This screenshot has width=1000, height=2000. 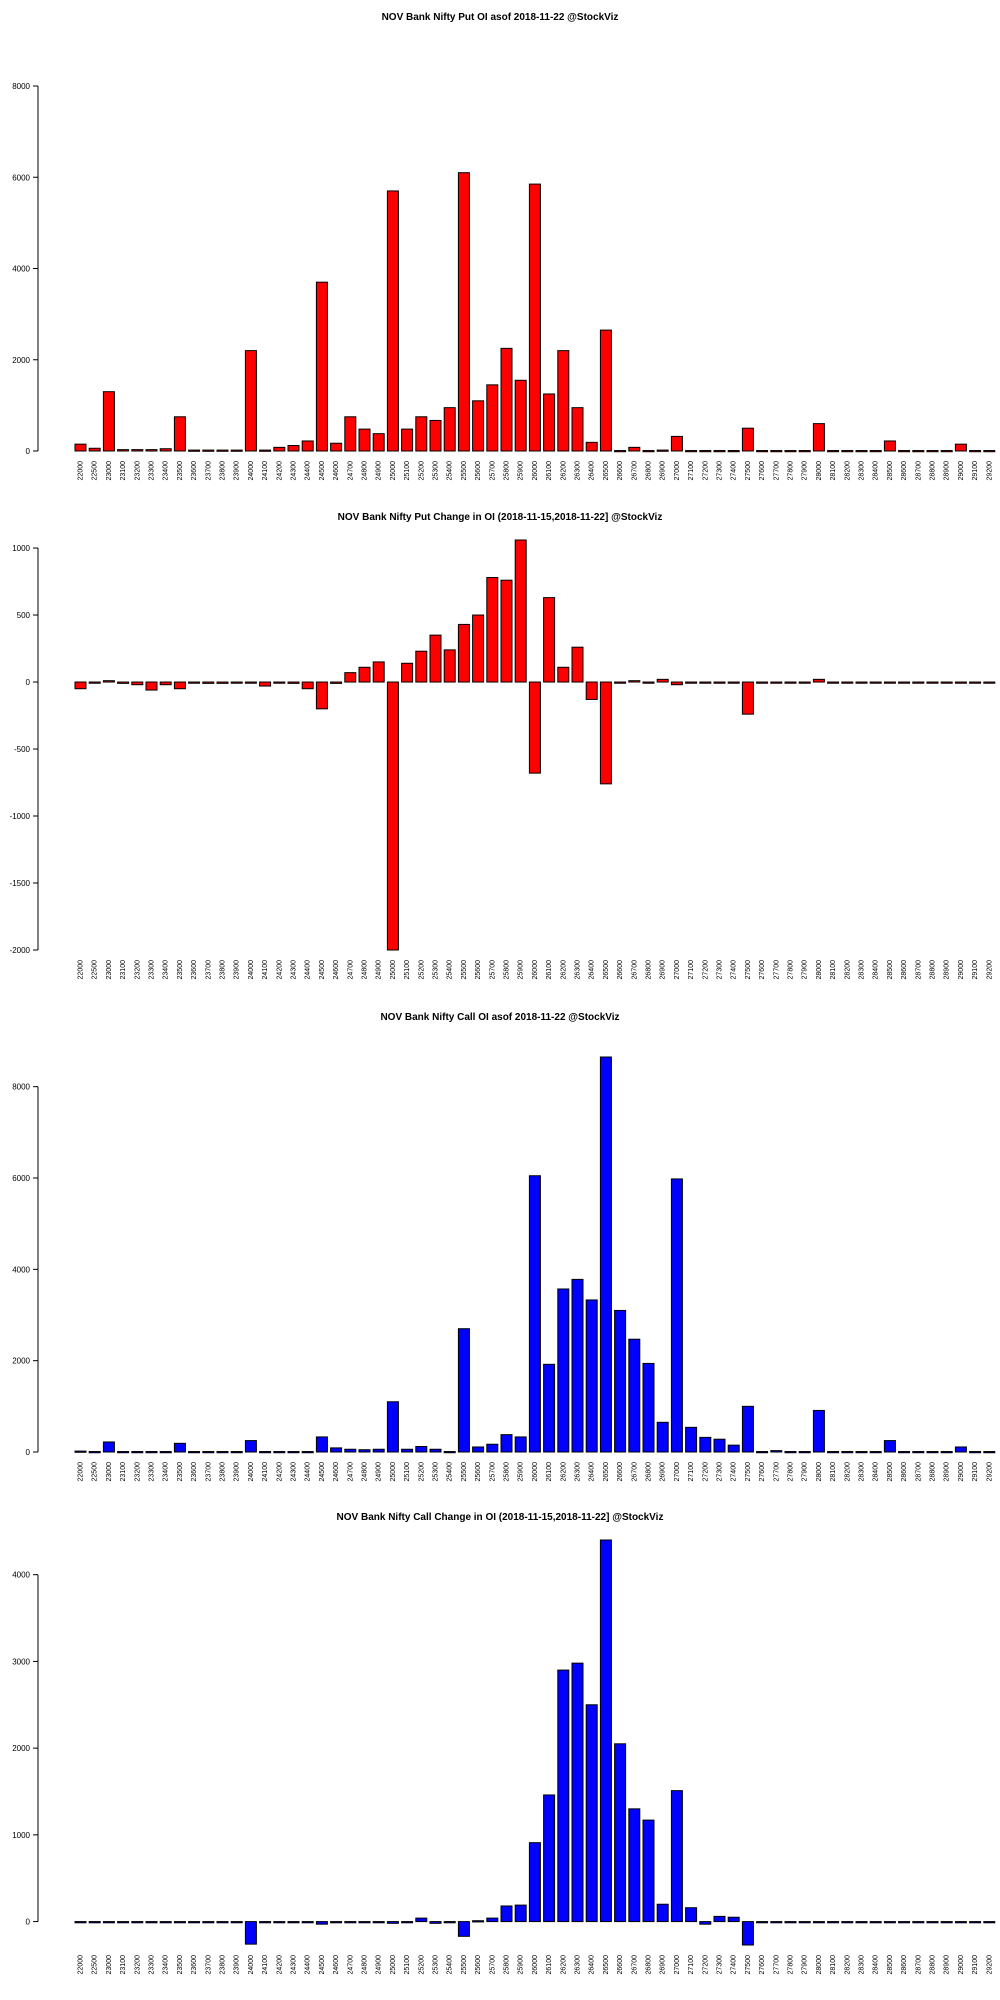 What do you see at coordinates (450, 970) in the screenshot?
I see `x-tick-label-25400: 25400` at bounding box center [450, 970].